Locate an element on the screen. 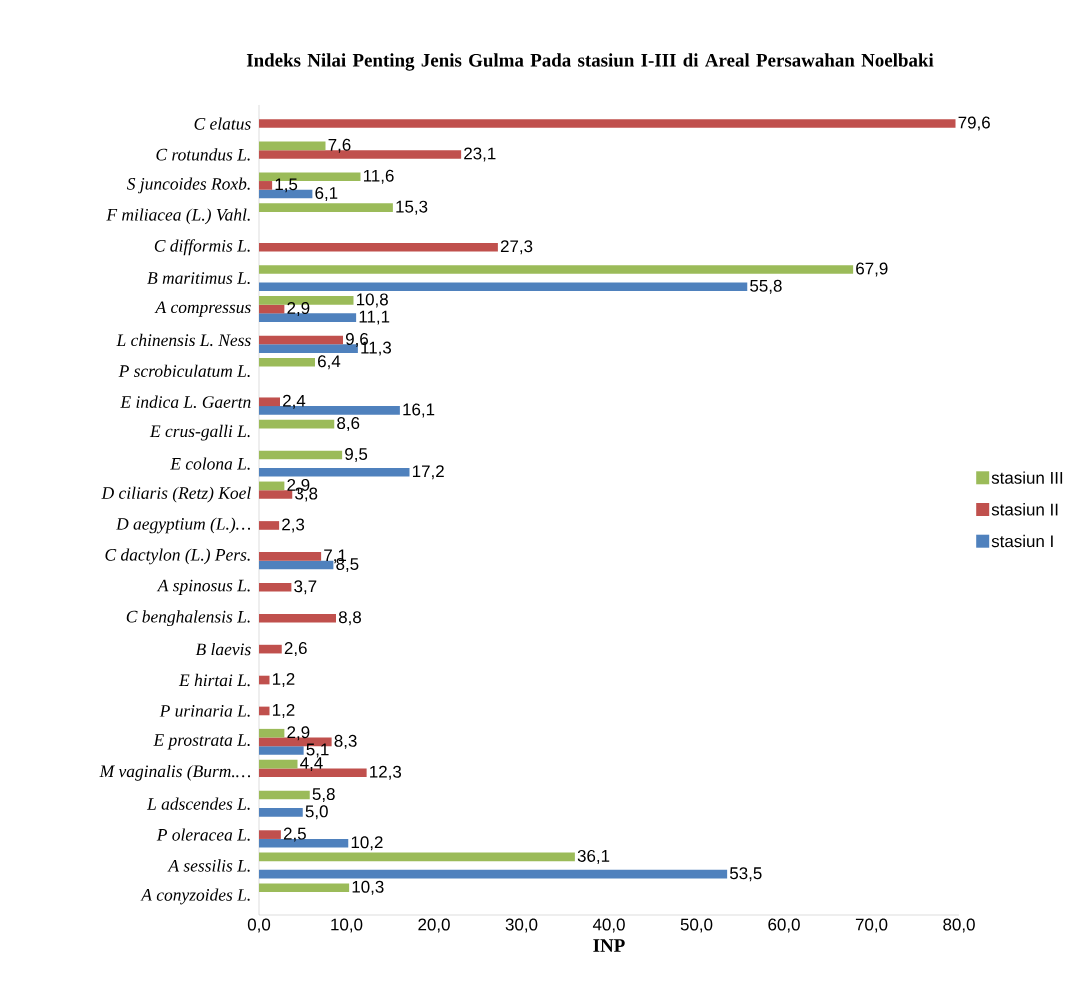  data-label: 6,1 is located at coordinates (326, 194).